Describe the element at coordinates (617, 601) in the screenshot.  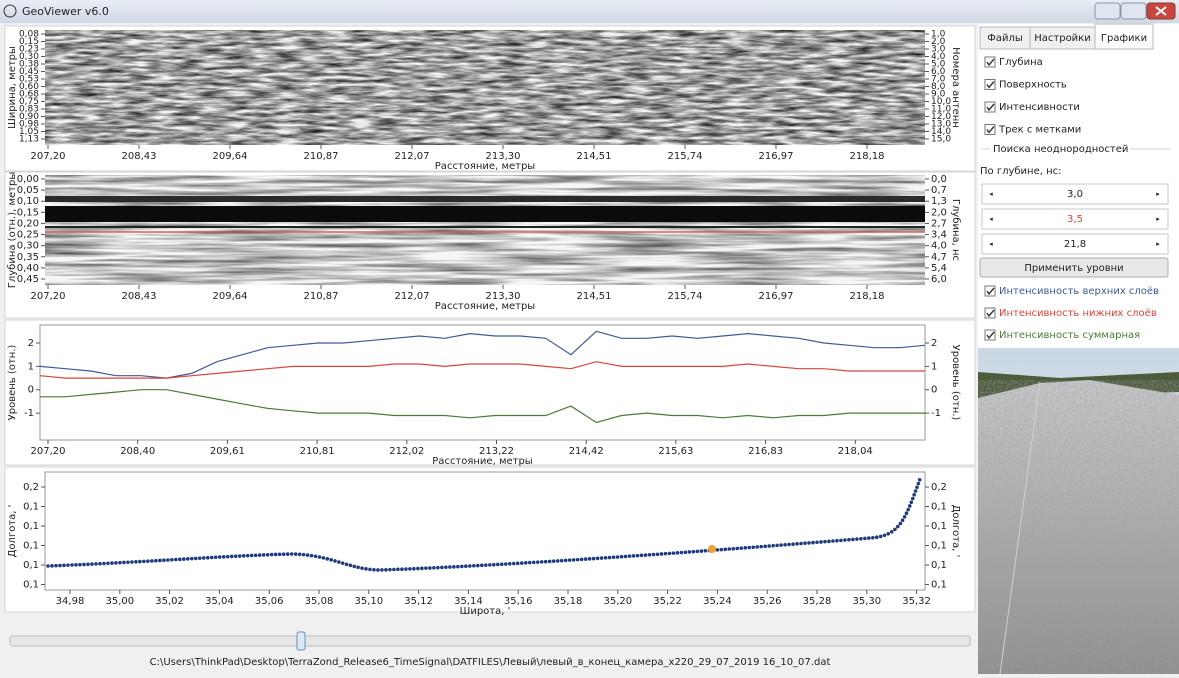
I see `x-tick-label: 35,20` at that location.